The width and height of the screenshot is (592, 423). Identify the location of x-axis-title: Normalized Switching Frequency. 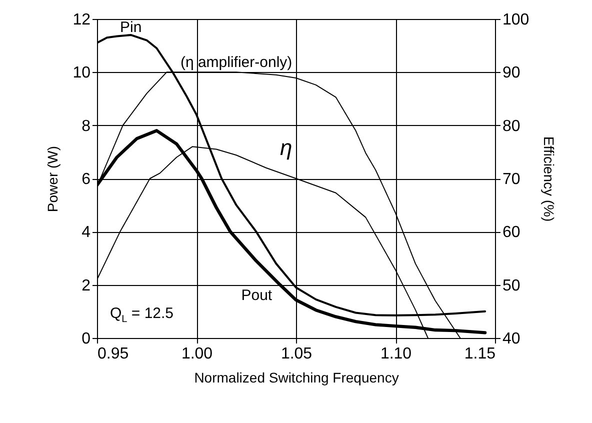
(296, 378).